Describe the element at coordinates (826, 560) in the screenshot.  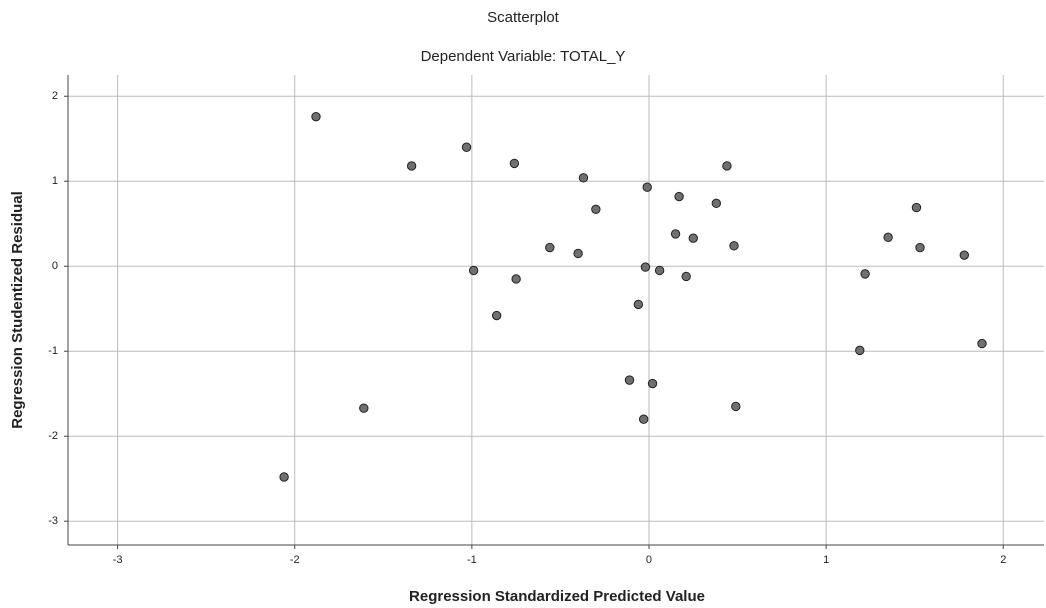
I see `x-tick-label: 1` at that location.